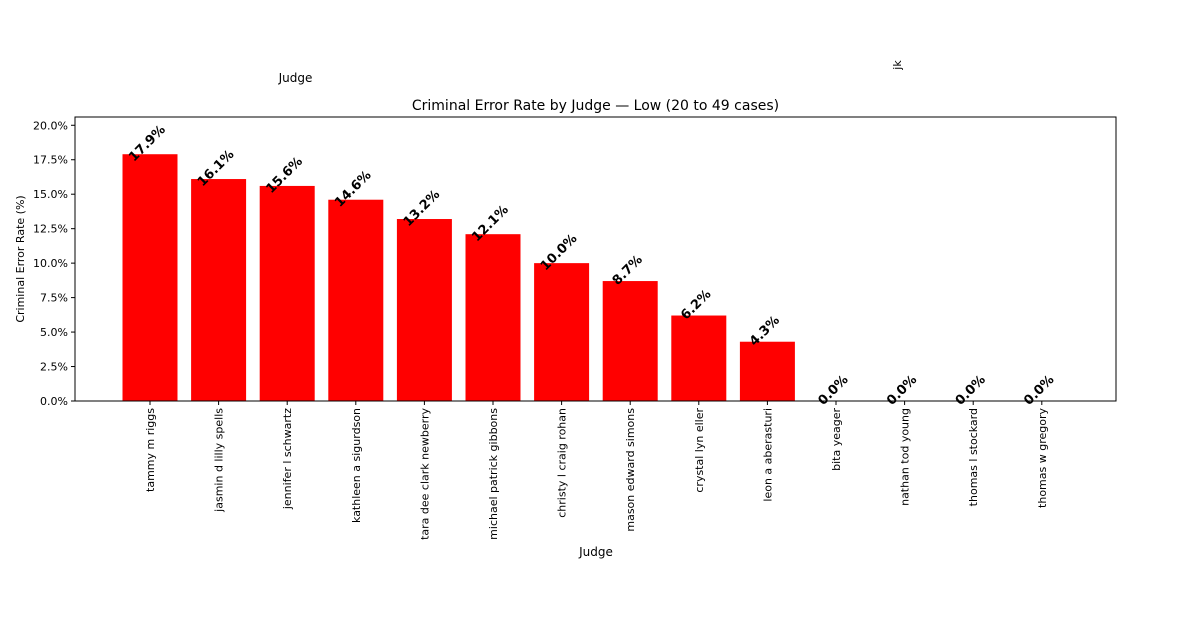 The image size is (1200, 630). Describe the element at coordinates (973, 457) in the screenshot. I see `x-tick-label: thomas l stockard` at that location.